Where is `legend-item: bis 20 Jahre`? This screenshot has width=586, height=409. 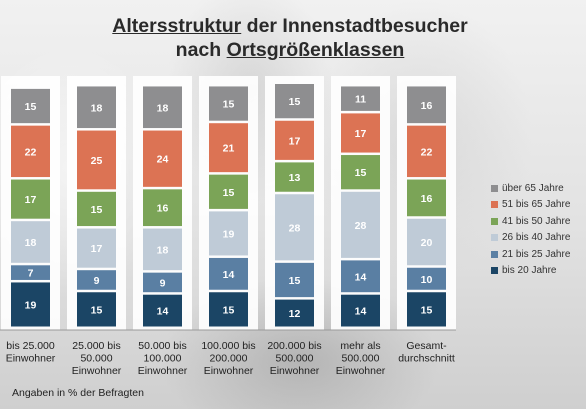
legend-item: bis 20 Jahre is located at coordinates (530, 271).